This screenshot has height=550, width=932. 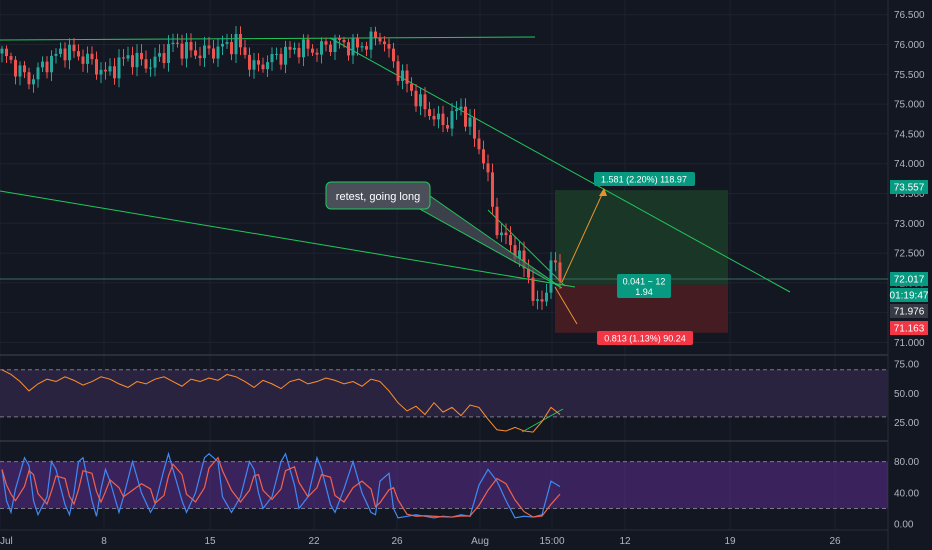 What do you see at coordinates (909, 343) in the screenshot?
I see `price-tick-label: 71.000` at bounding box center [909, 343].